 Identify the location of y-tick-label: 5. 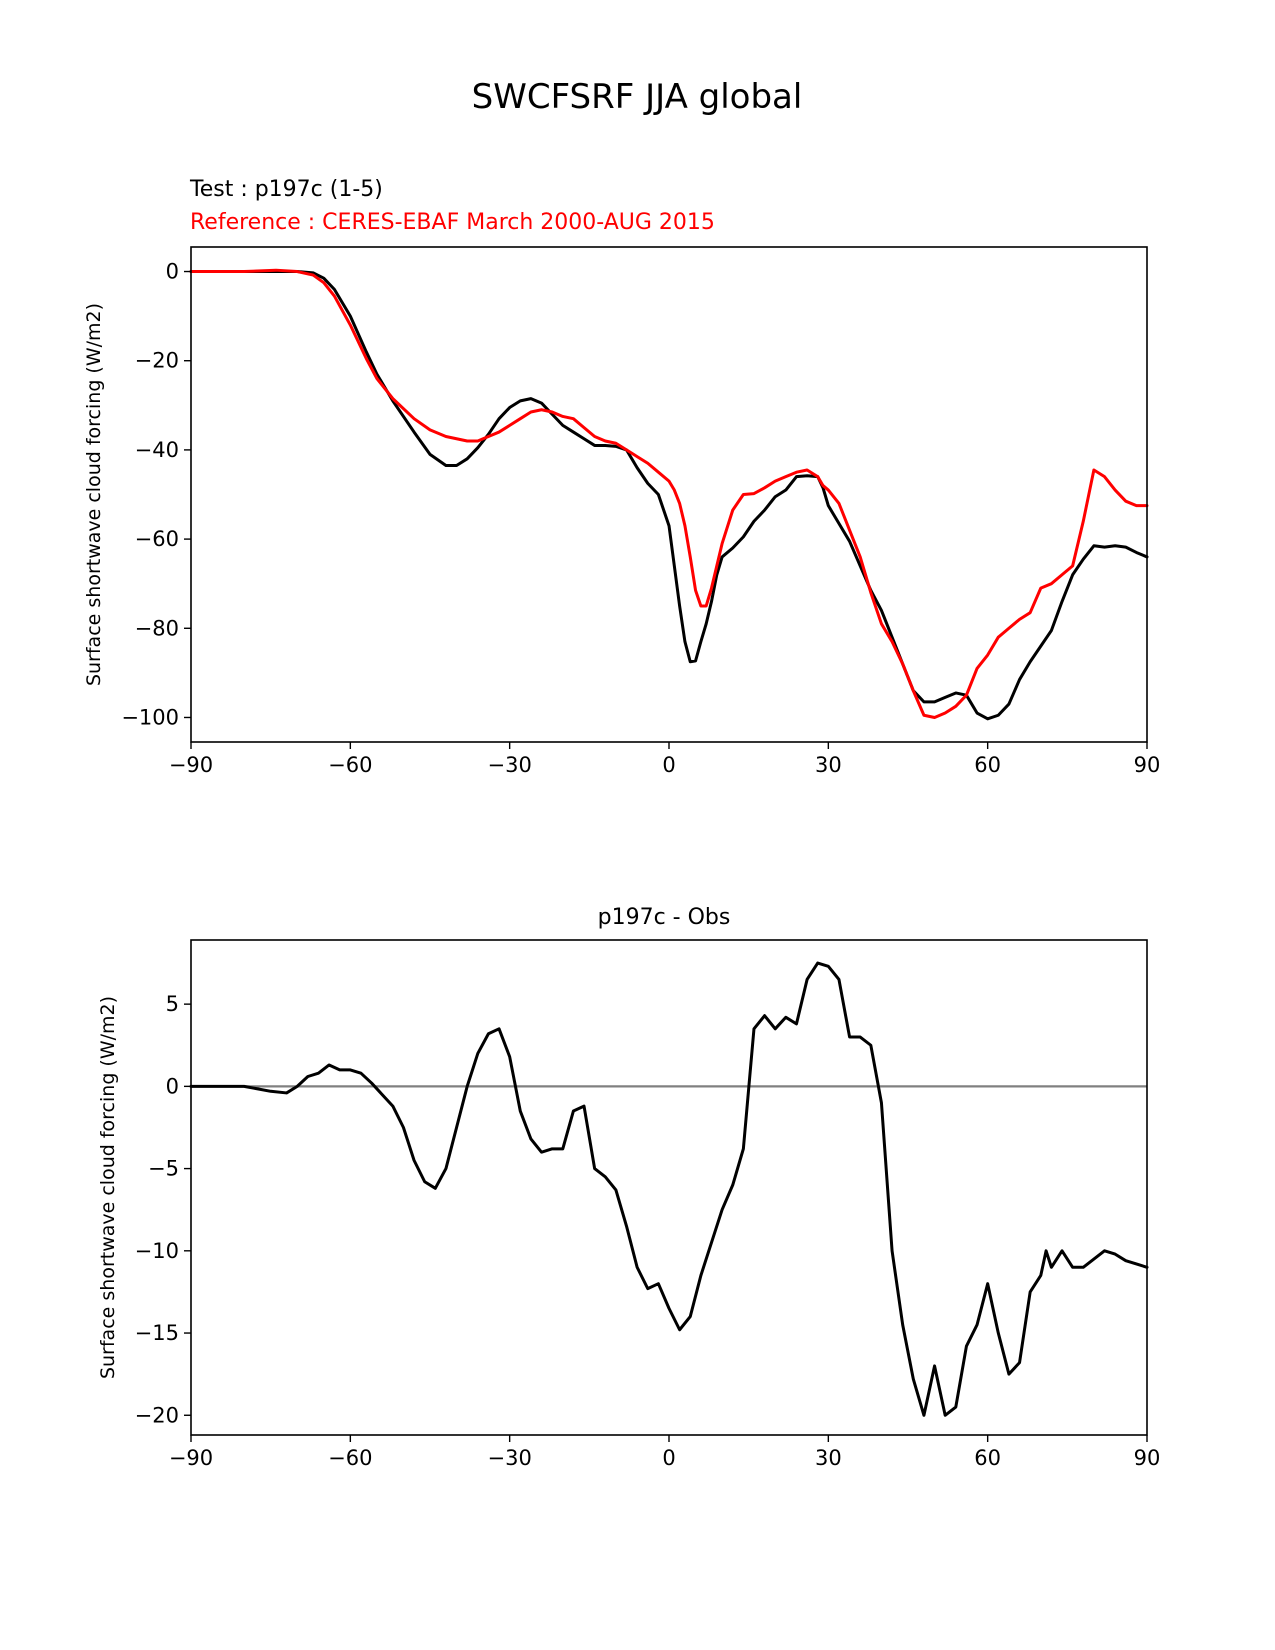
(172, 1004).